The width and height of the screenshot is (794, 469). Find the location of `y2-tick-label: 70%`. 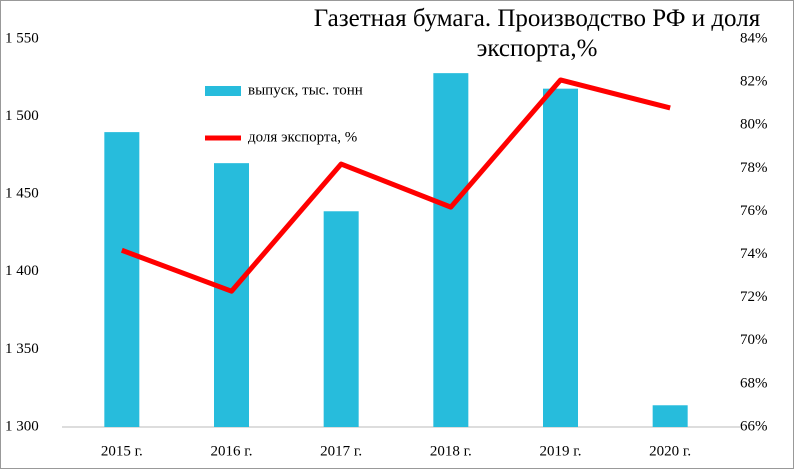

y2-tick-label: 70% is located at coordinates (754, 340).